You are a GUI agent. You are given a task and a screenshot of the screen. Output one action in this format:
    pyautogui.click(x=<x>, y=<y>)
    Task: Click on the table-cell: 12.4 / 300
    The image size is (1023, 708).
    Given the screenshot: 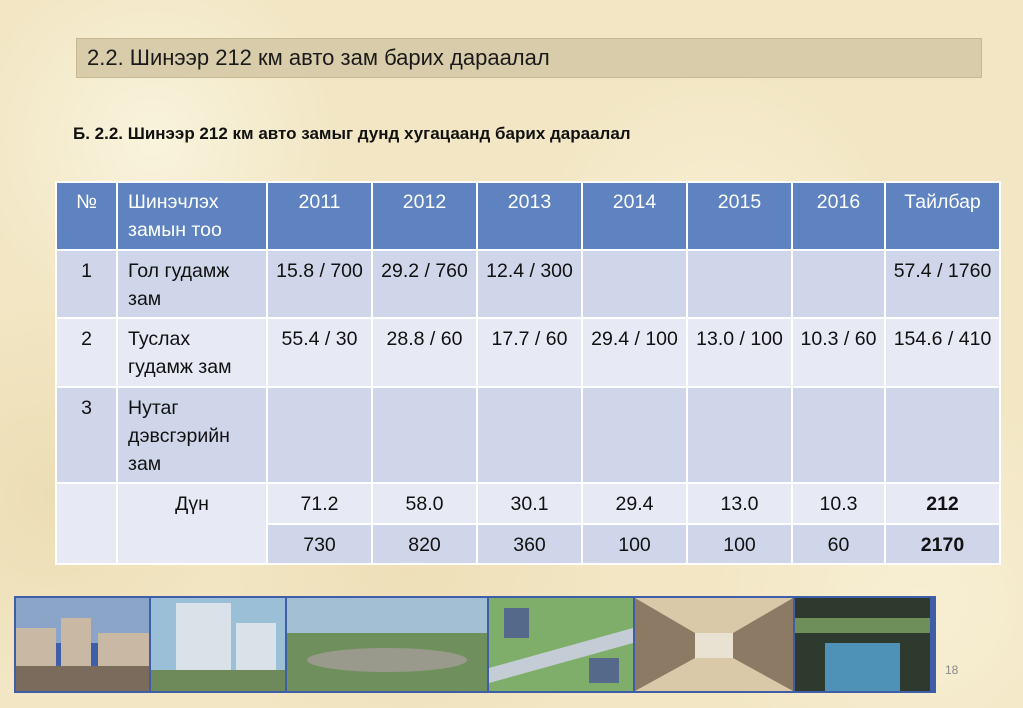 What is the action you would take?
    pyautogui.click(x=529, y=284)
    